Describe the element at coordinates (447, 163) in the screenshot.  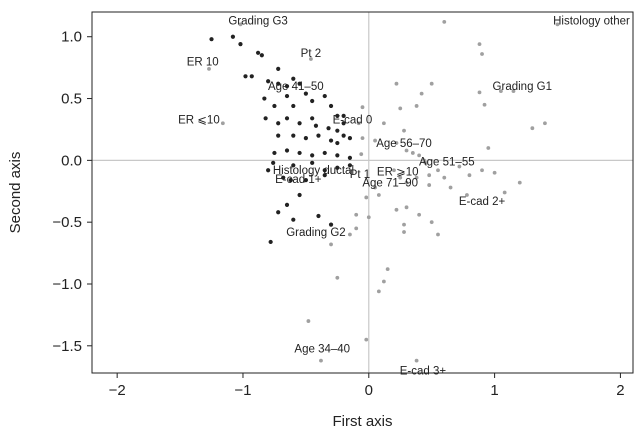
I see `point-label: Age 51–55` at that location.